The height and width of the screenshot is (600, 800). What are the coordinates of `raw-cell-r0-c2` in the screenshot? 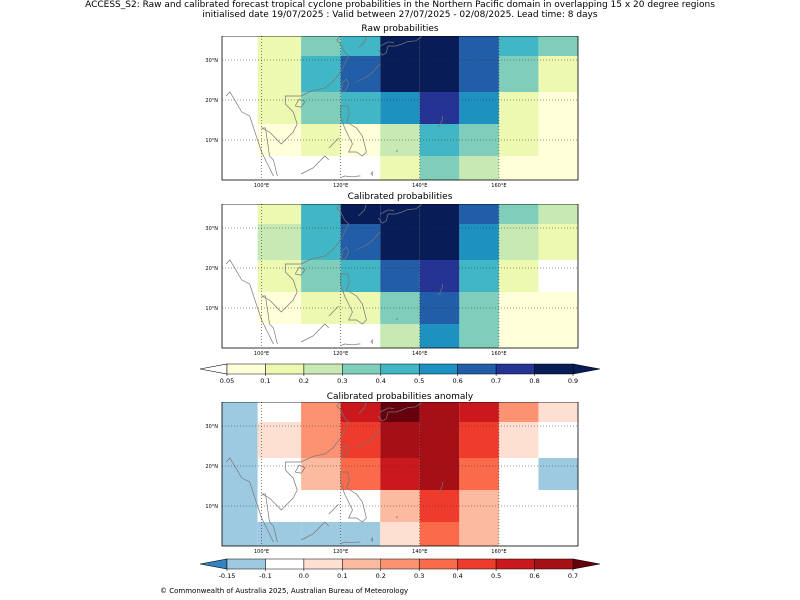 It's located at (321, 46).